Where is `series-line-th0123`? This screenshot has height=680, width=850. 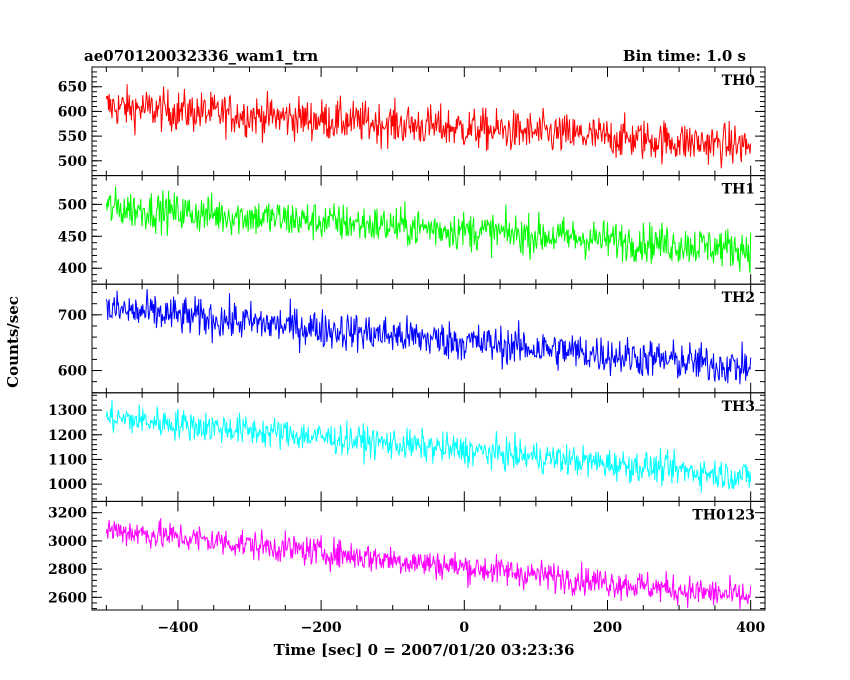
series-line-th0123 is located at coordinates (428, 563).